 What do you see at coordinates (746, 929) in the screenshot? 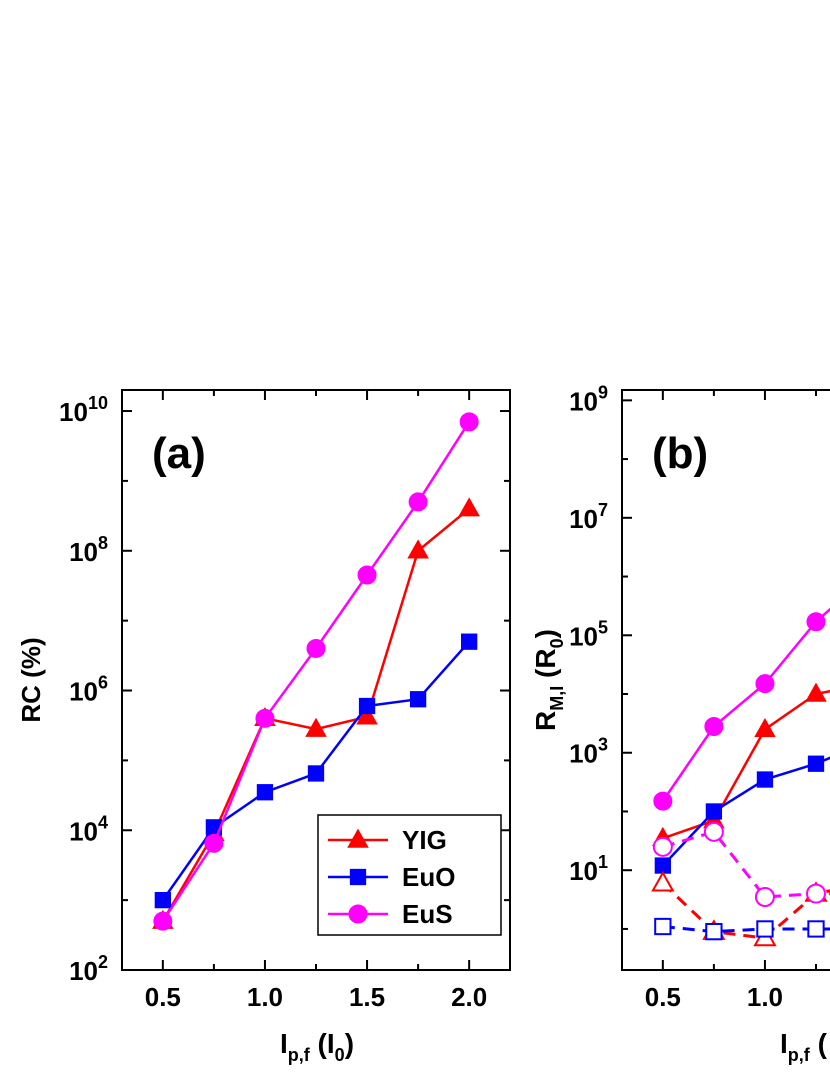
I see `series-line-euo-open` at bounding box center [746, 929].